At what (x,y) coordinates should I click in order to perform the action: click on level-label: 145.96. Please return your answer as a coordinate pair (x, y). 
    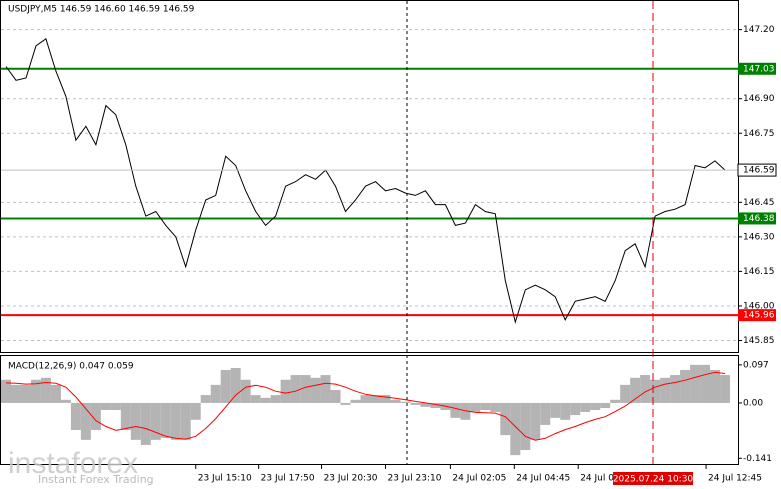
    Looking at the image, I should click on (759, 316).